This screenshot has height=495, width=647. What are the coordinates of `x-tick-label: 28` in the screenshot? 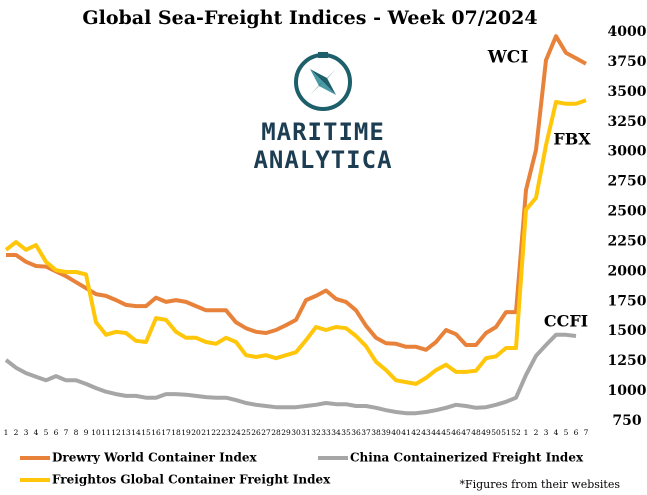 It's located at (276, 432).